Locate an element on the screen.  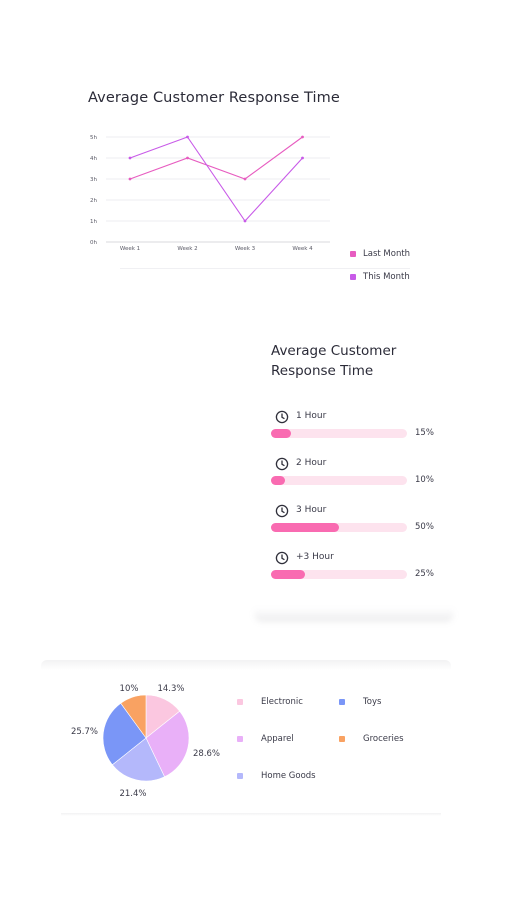
series-line-this-month is located at coordinates (216, 179).